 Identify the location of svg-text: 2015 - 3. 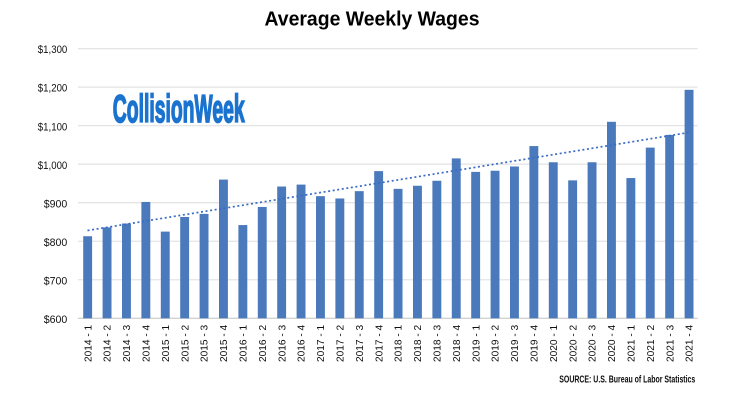
(205, 343).